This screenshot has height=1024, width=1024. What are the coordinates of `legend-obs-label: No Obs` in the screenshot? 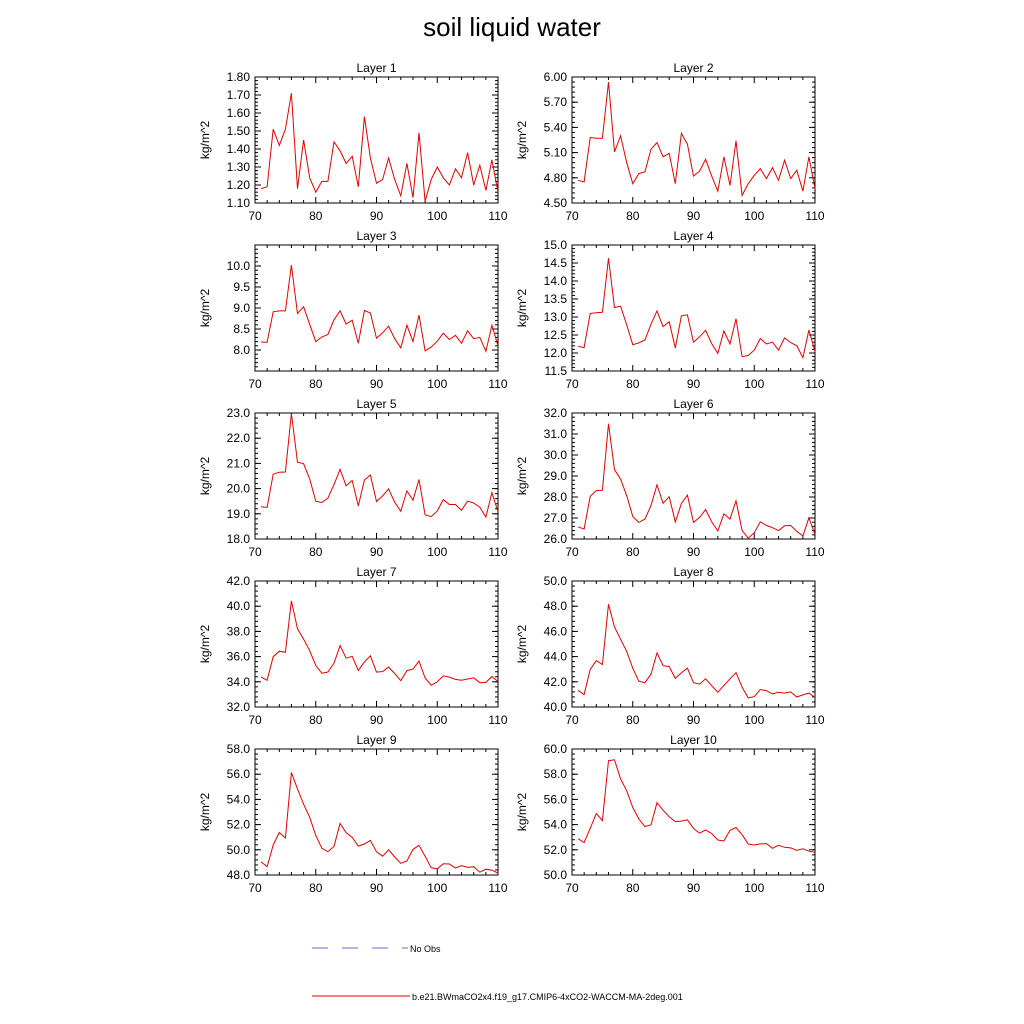 It's located at (425, 949).